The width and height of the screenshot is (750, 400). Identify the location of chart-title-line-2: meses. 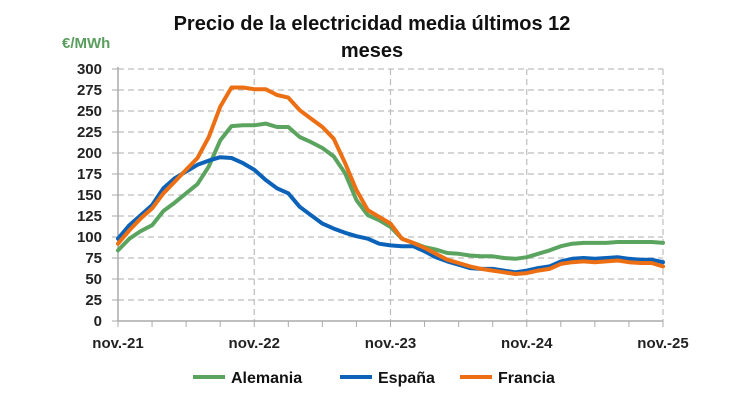
(372, 51).